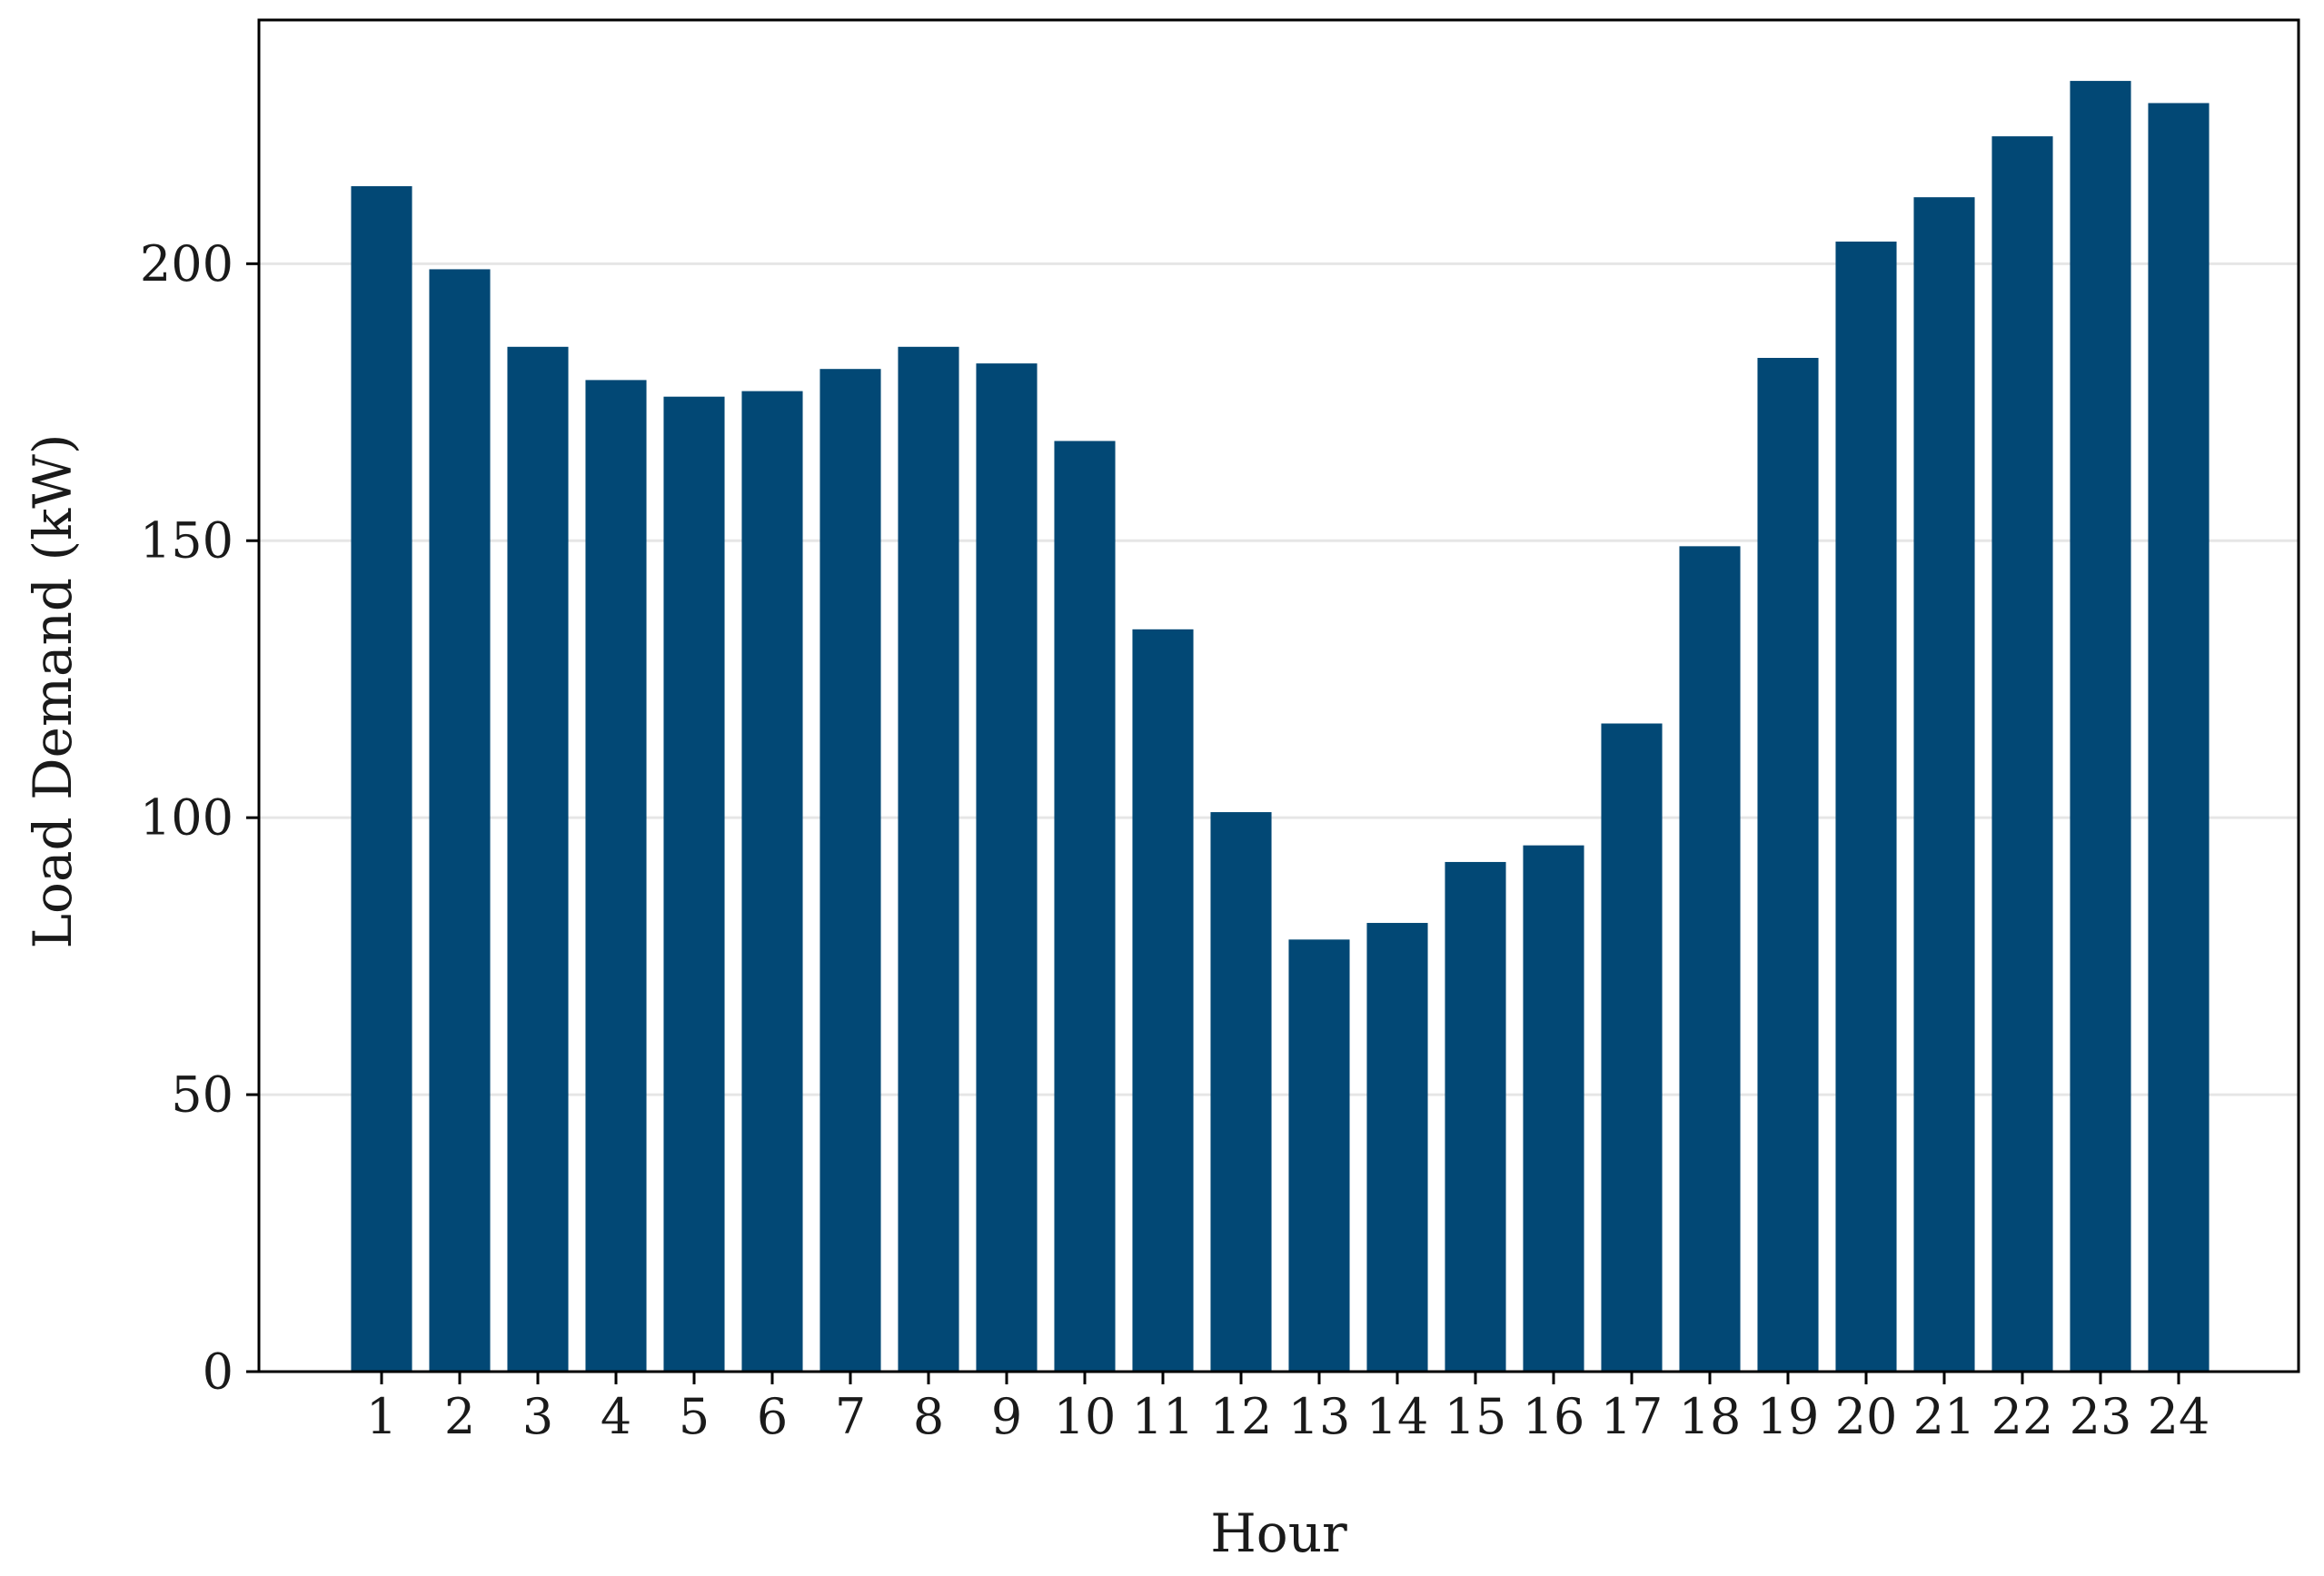 Image resolution: width=2324 pixels, height=1576 pixels. Describe the element at coordinates (695, 1416) in the screenshot. I see `x-tick-label: 5` at that location.